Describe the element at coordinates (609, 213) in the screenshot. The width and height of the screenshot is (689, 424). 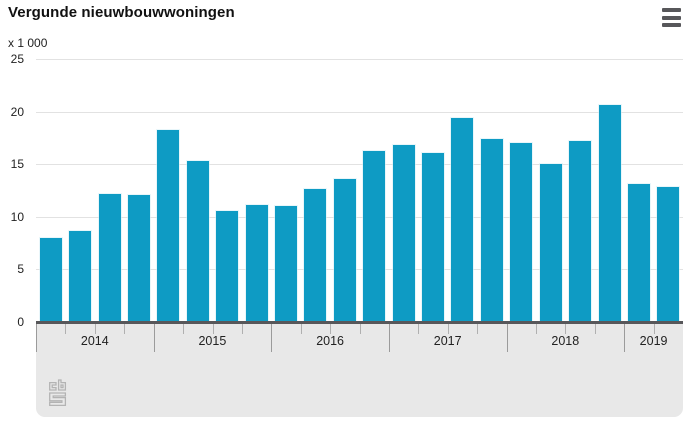
I see `bar-2018-Q4` at that location.